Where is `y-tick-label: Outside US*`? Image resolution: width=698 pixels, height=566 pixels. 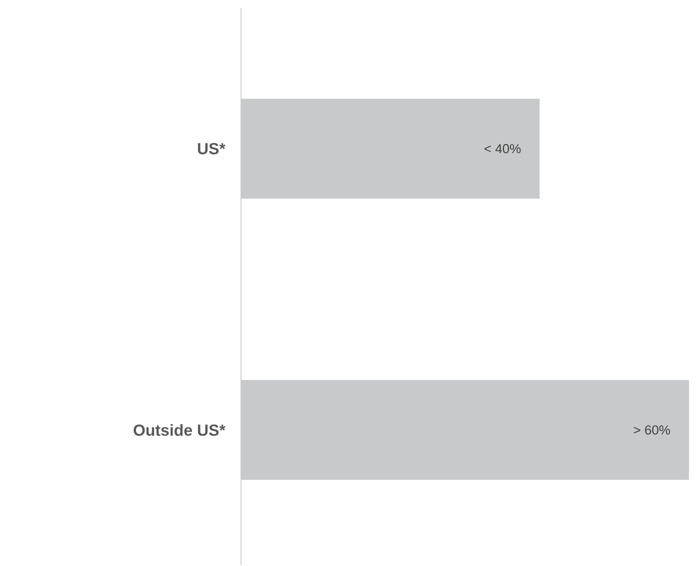 y-tick-label: Outside US* is located at coordinates (180, 430).